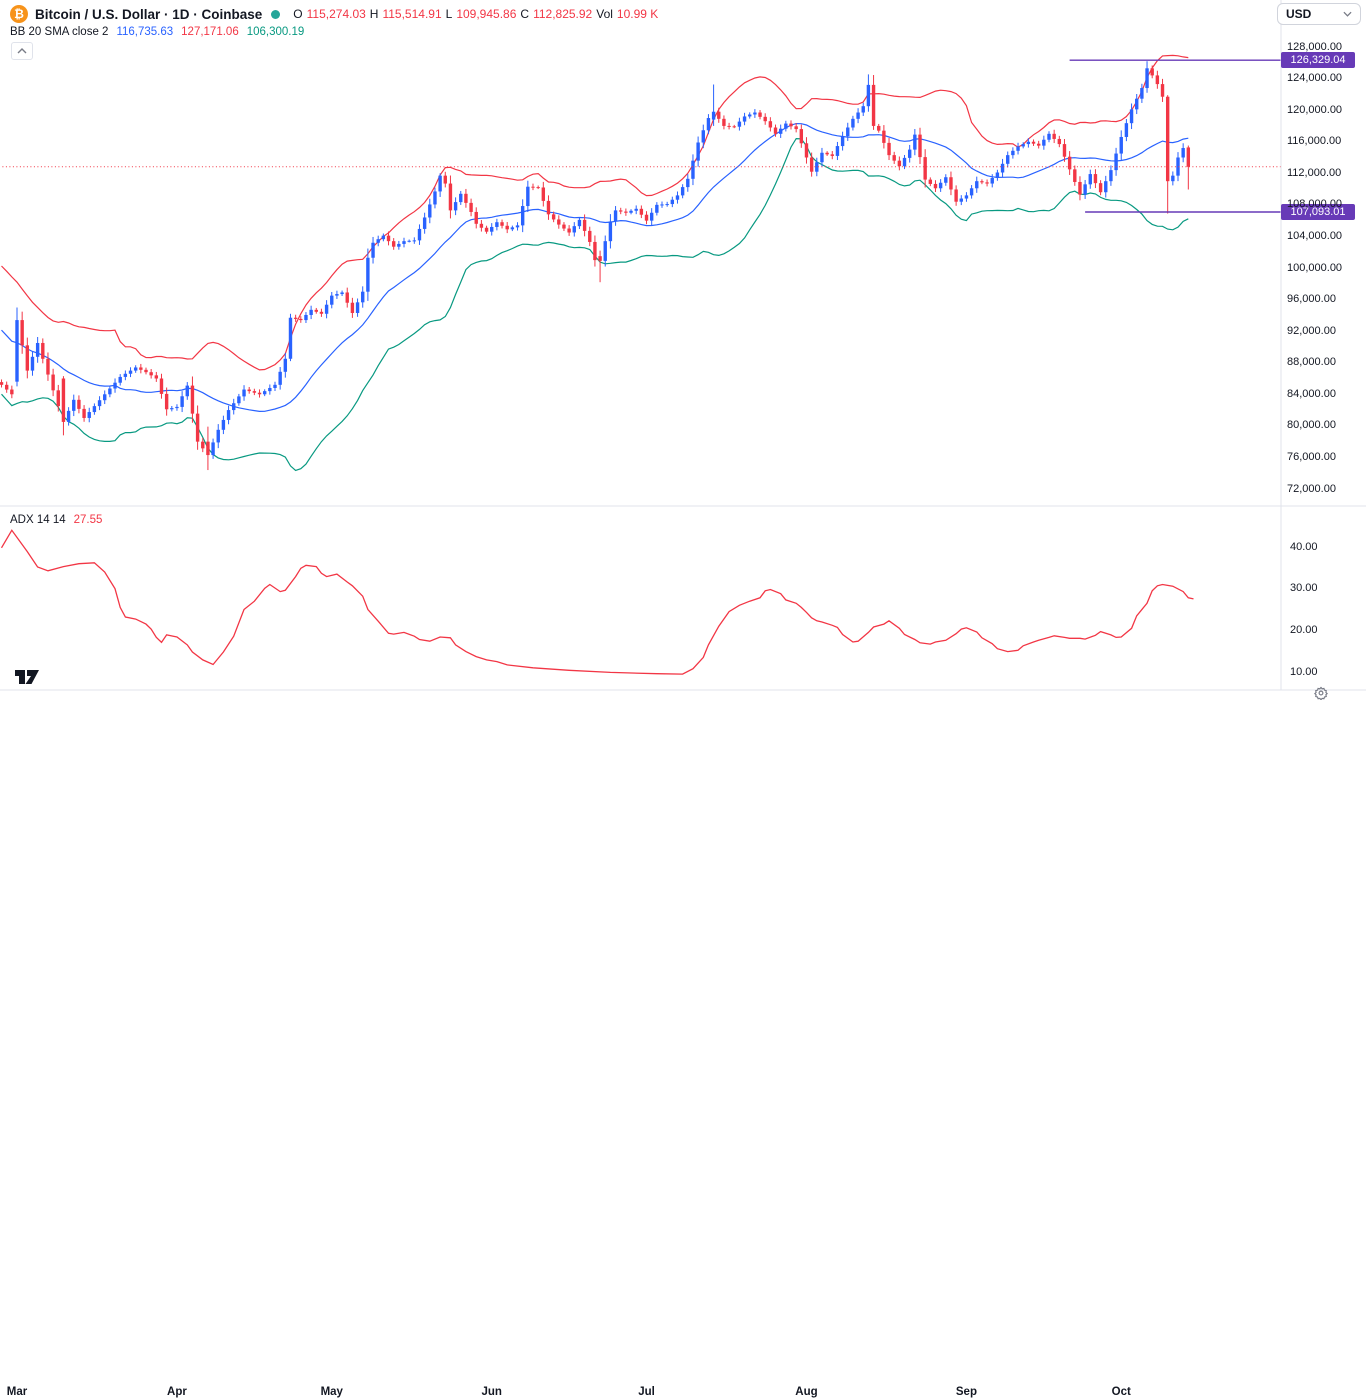 The height and width of the screenshot is (1398, 1366). Describe the element at coordinates (1321, 695) in the screenshot. I see `time-axis-settings-gear-icon` at that location.